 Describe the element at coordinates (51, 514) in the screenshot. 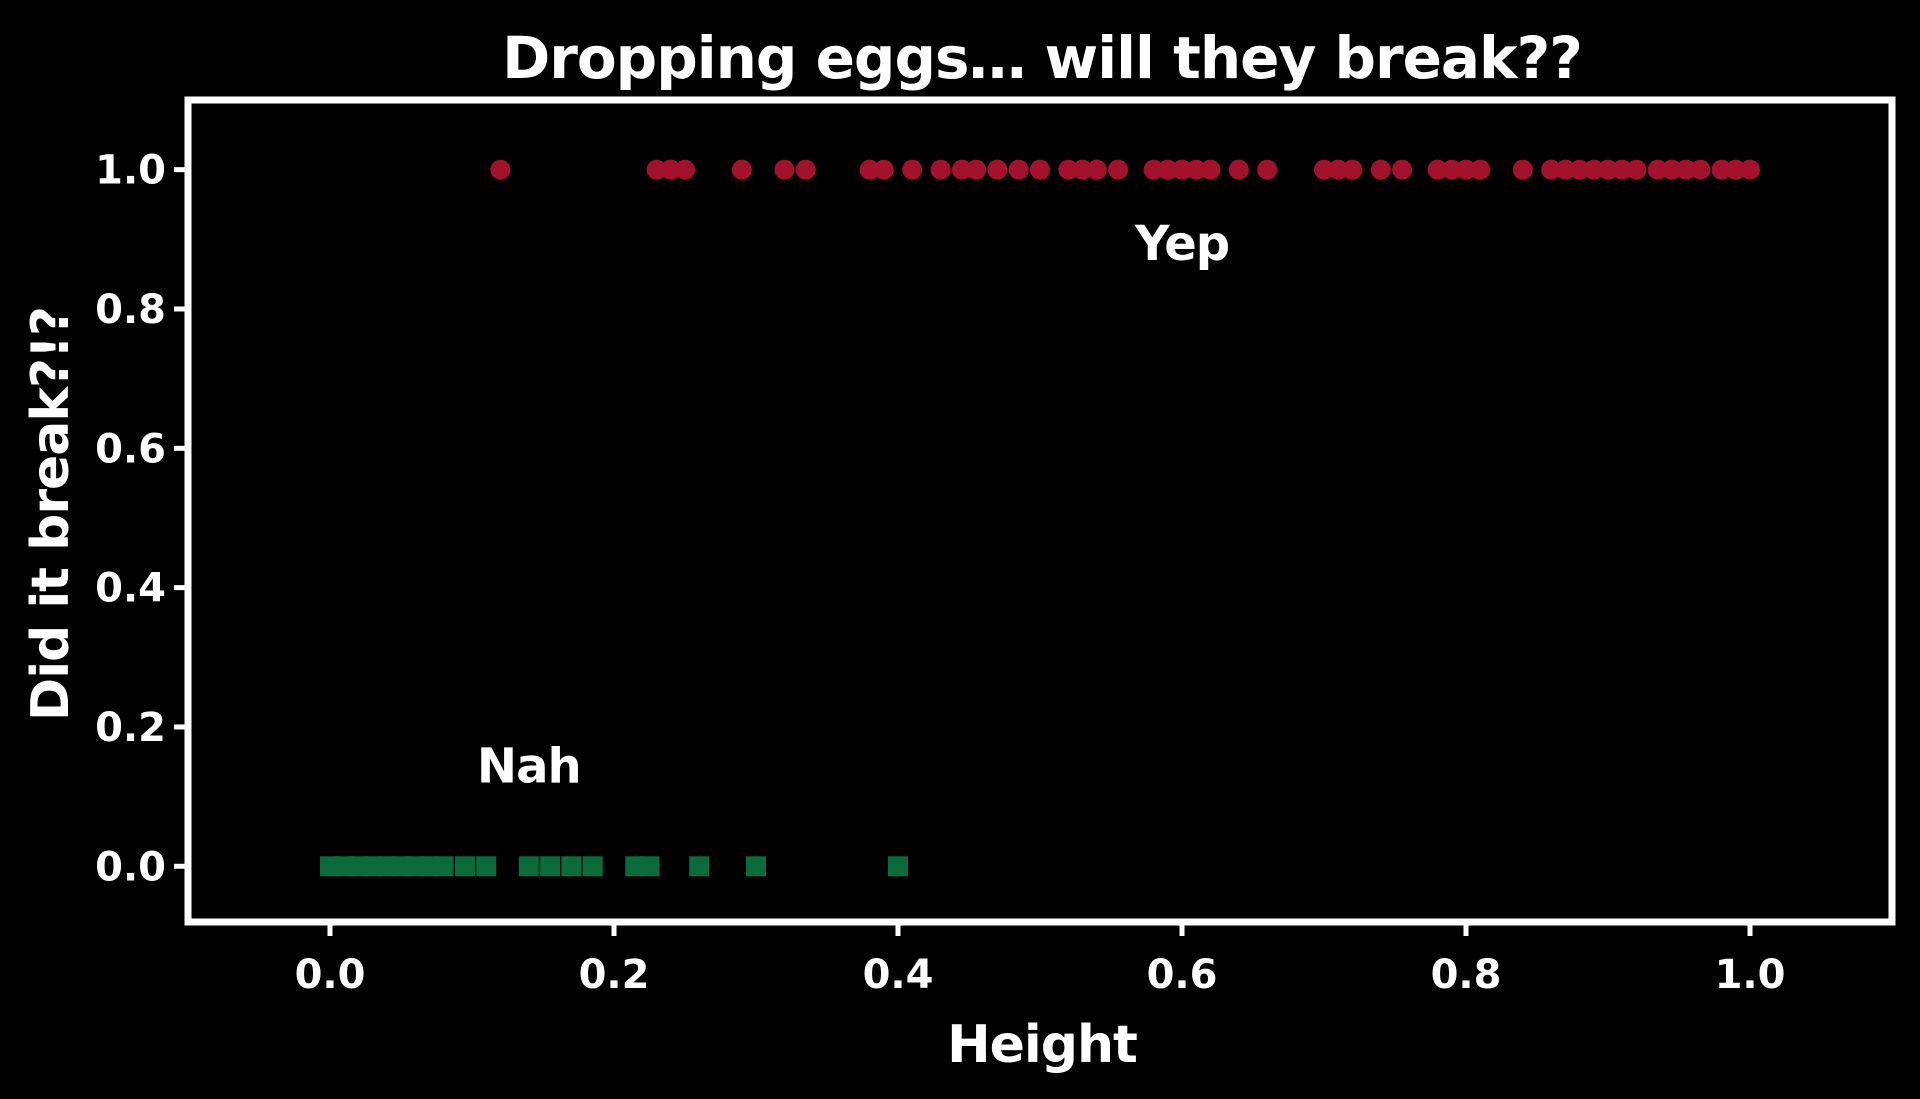

I see `y-axis-label: Did it break?!?` at that location.